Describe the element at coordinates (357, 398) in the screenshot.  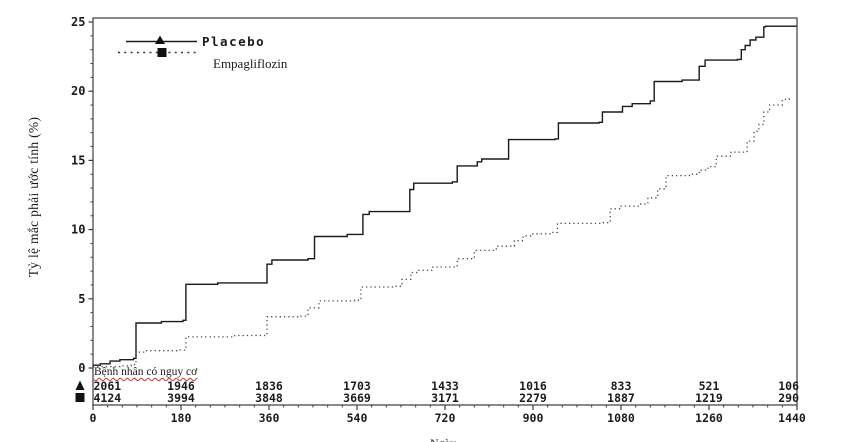
I see `risk-count-empagliflozin: 3669` at that location.